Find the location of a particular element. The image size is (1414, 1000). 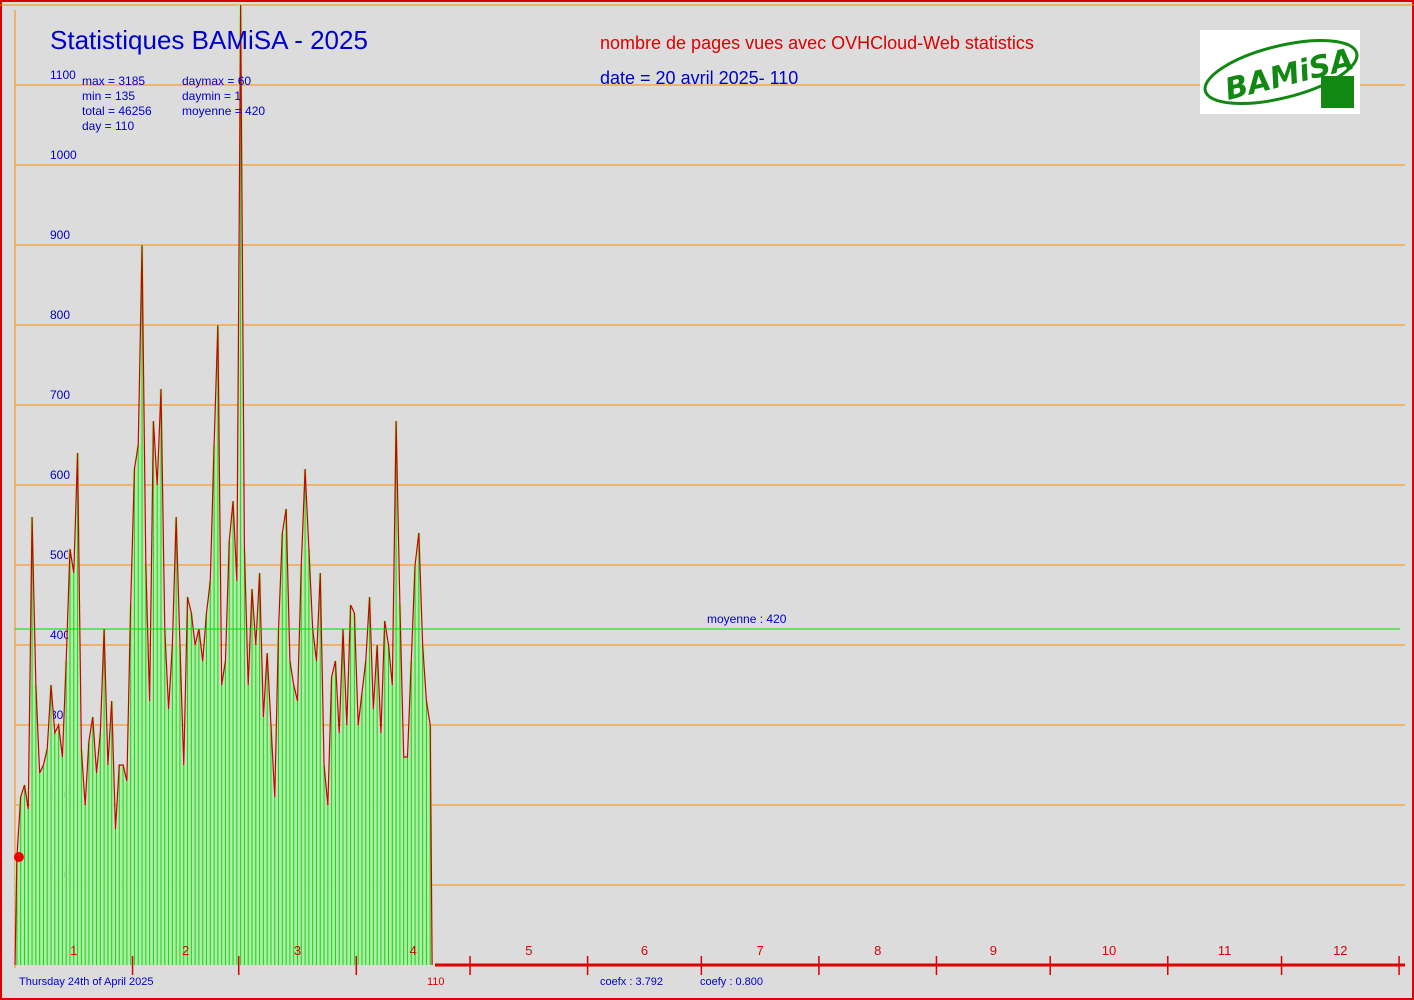

bamisa-logo: BAMiSA is located at coordinates (1280, 72).